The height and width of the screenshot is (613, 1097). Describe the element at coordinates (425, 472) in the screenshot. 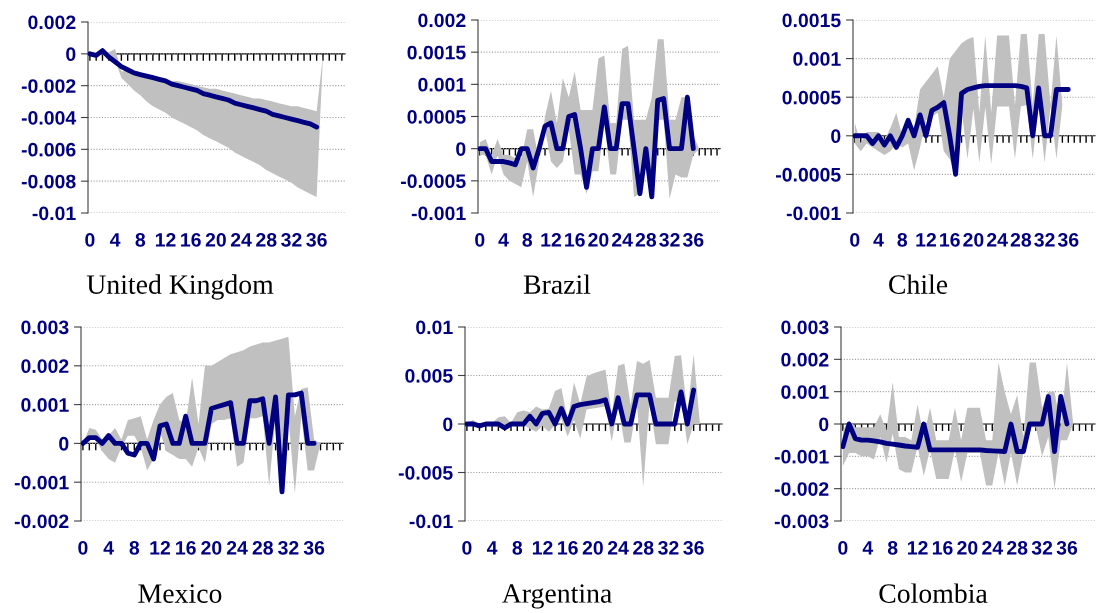

I see `y-tick-label: -0.005` at that location.